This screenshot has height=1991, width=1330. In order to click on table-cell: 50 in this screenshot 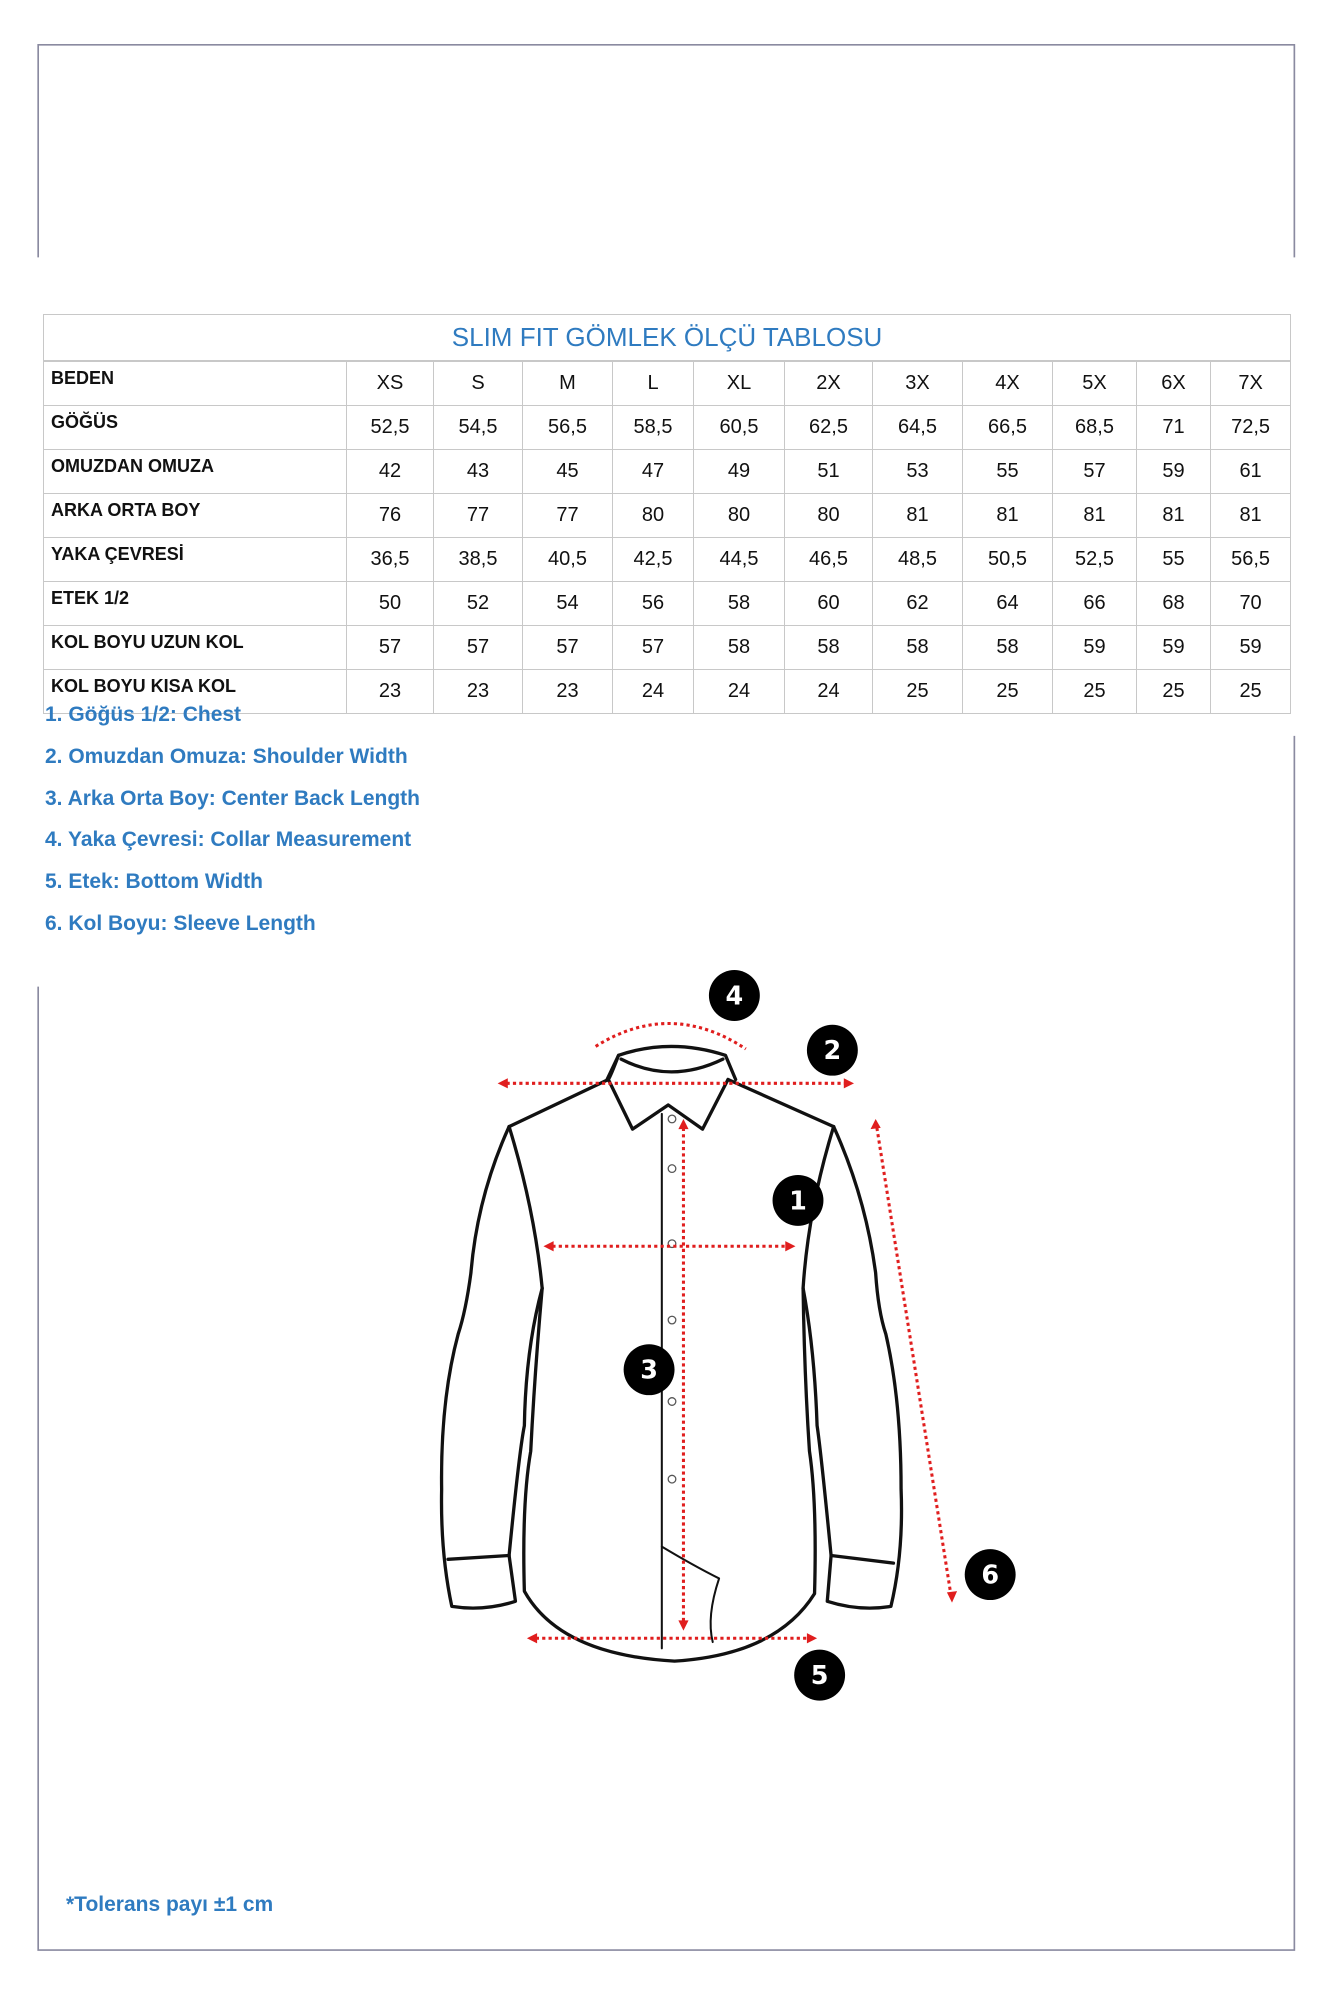, I will do `click(390, 603)`.